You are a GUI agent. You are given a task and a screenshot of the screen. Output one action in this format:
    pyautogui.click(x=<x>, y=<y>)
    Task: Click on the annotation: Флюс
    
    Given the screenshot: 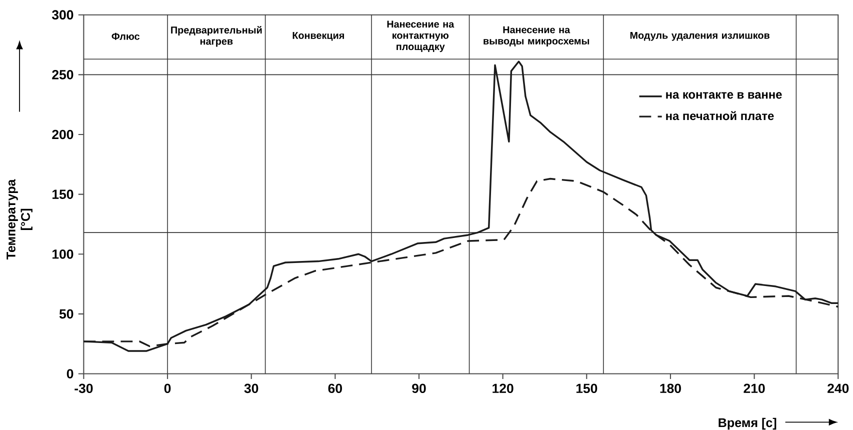 What is the action you would take?
    pyautogui.click(x=126, y=36)
    